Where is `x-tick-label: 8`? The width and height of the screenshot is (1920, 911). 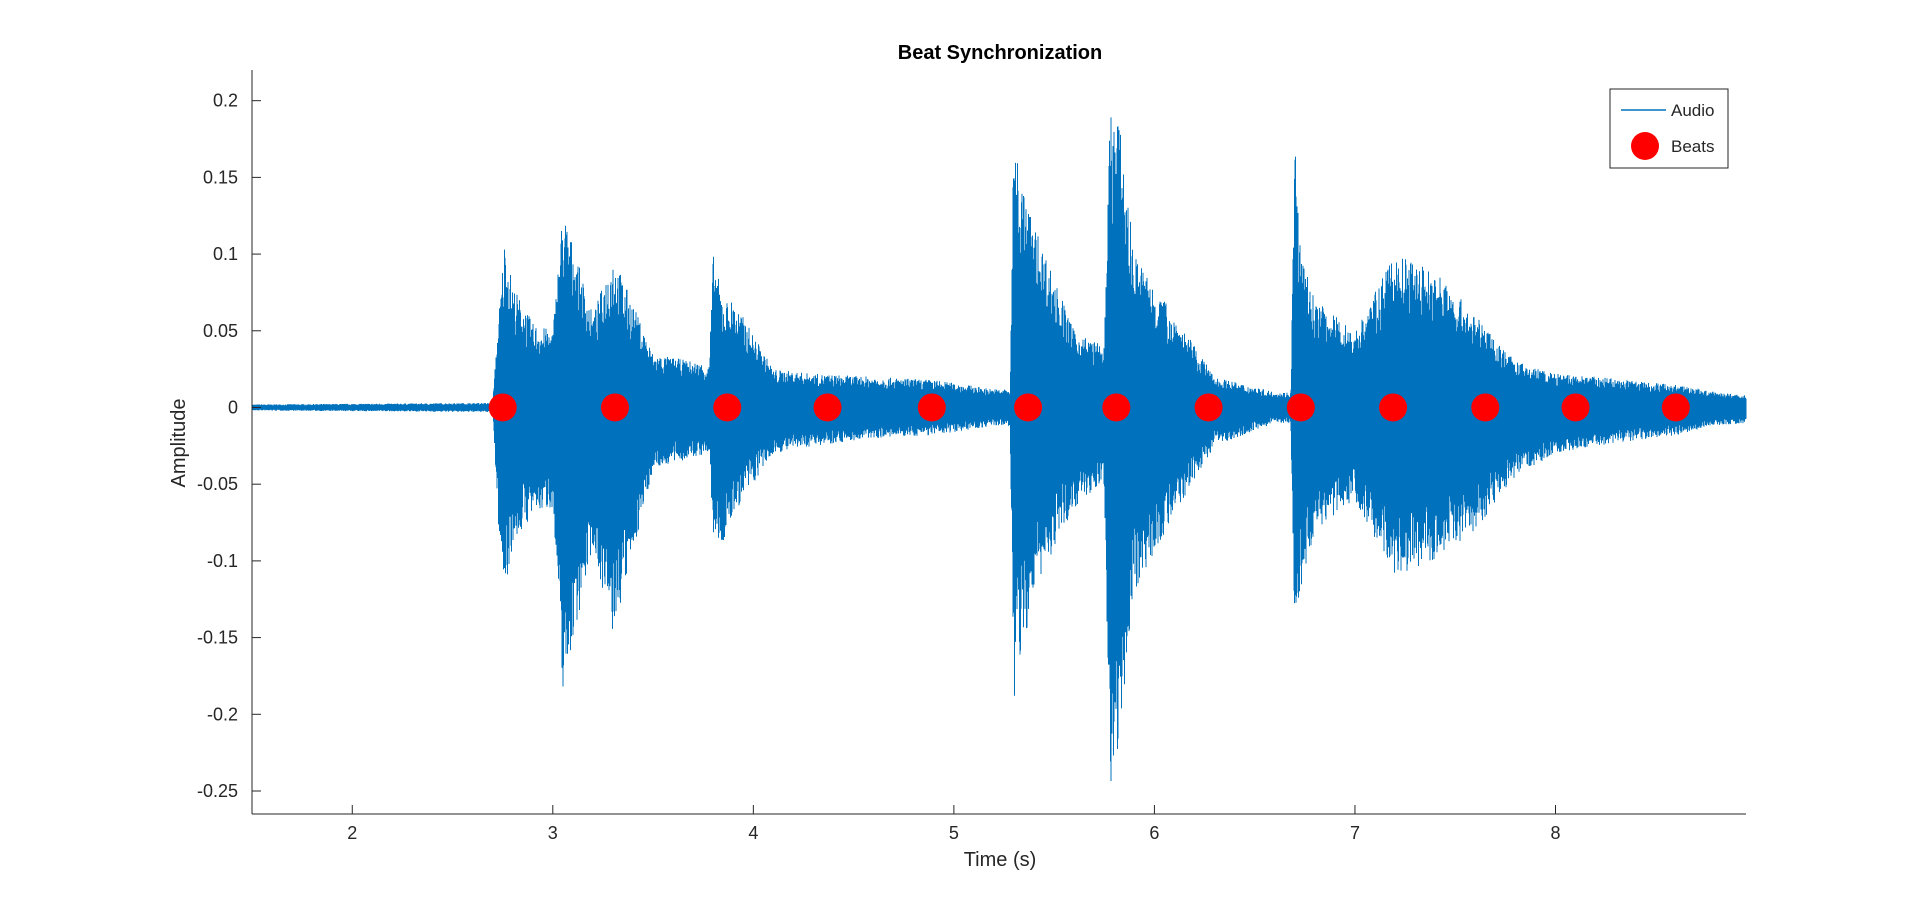
x-tick-label: 8 is located at coordinates (1555, 833).